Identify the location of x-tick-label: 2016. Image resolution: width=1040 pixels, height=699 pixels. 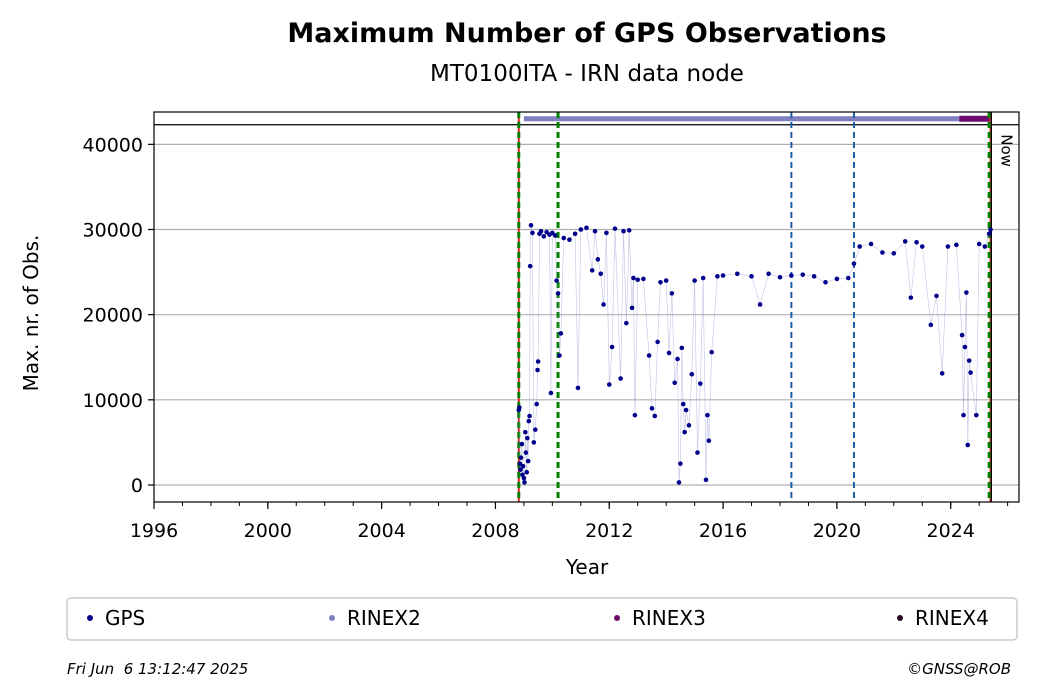
(723, 531).